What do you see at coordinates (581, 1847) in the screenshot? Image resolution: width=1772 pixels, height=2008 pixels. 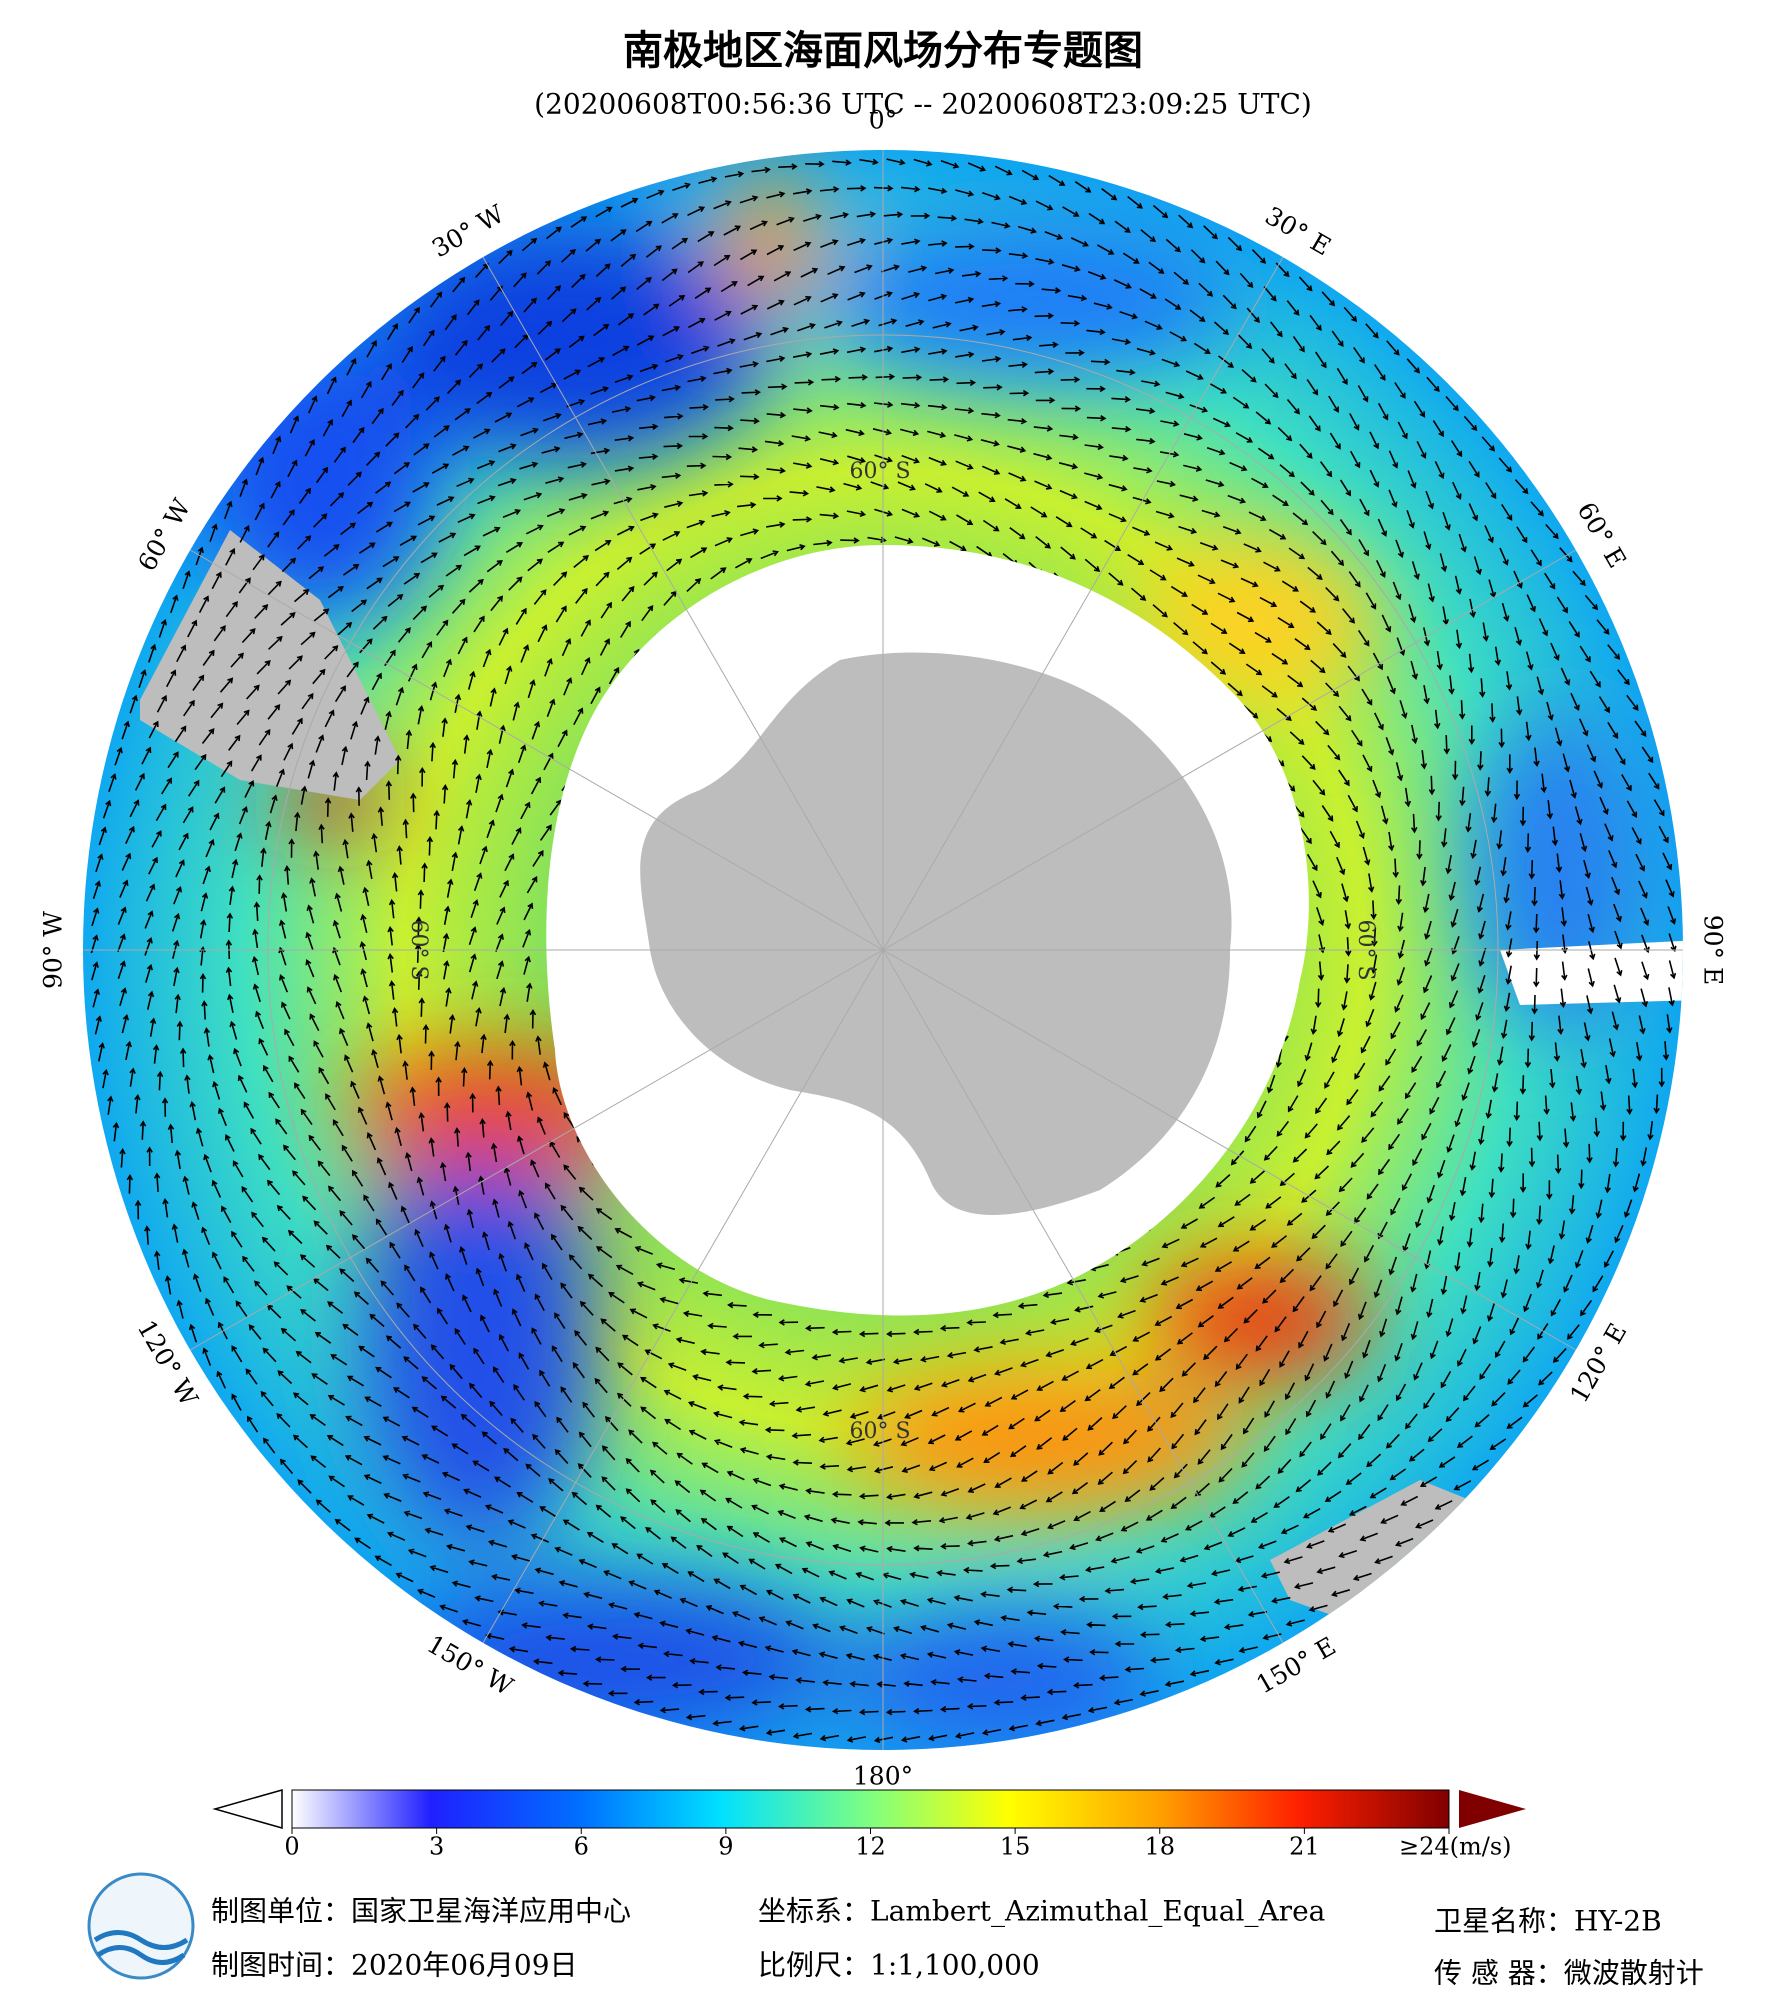 I see `colorbar-tick-label: 6` at bounding box center [581, 1847].